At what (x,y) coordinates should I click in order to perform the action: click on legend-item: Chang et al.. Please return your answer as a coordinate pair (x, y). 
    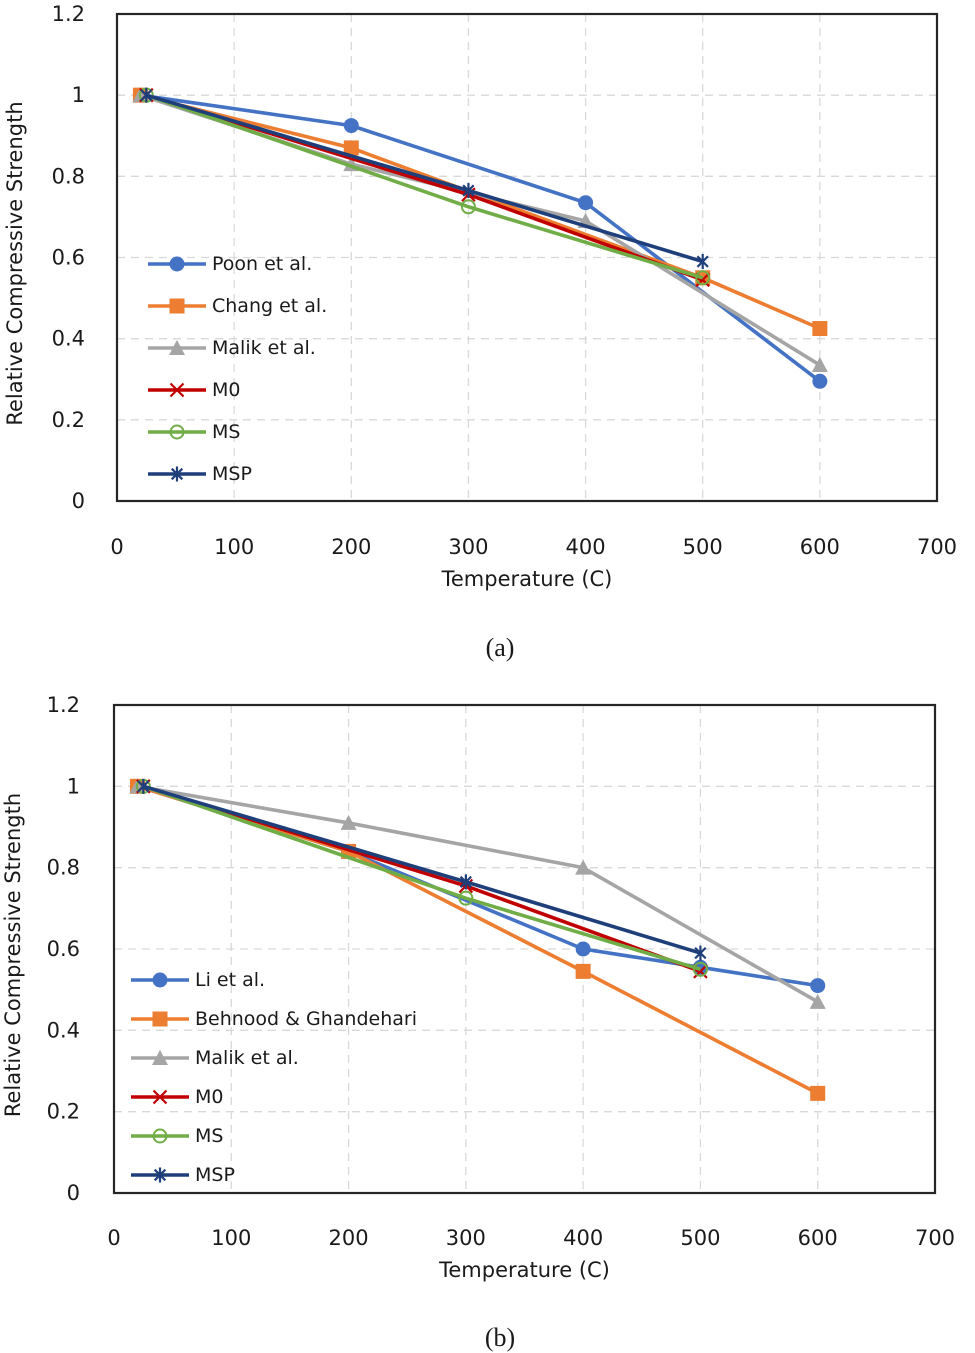
    Looking at the image, I should click on (237, 306).